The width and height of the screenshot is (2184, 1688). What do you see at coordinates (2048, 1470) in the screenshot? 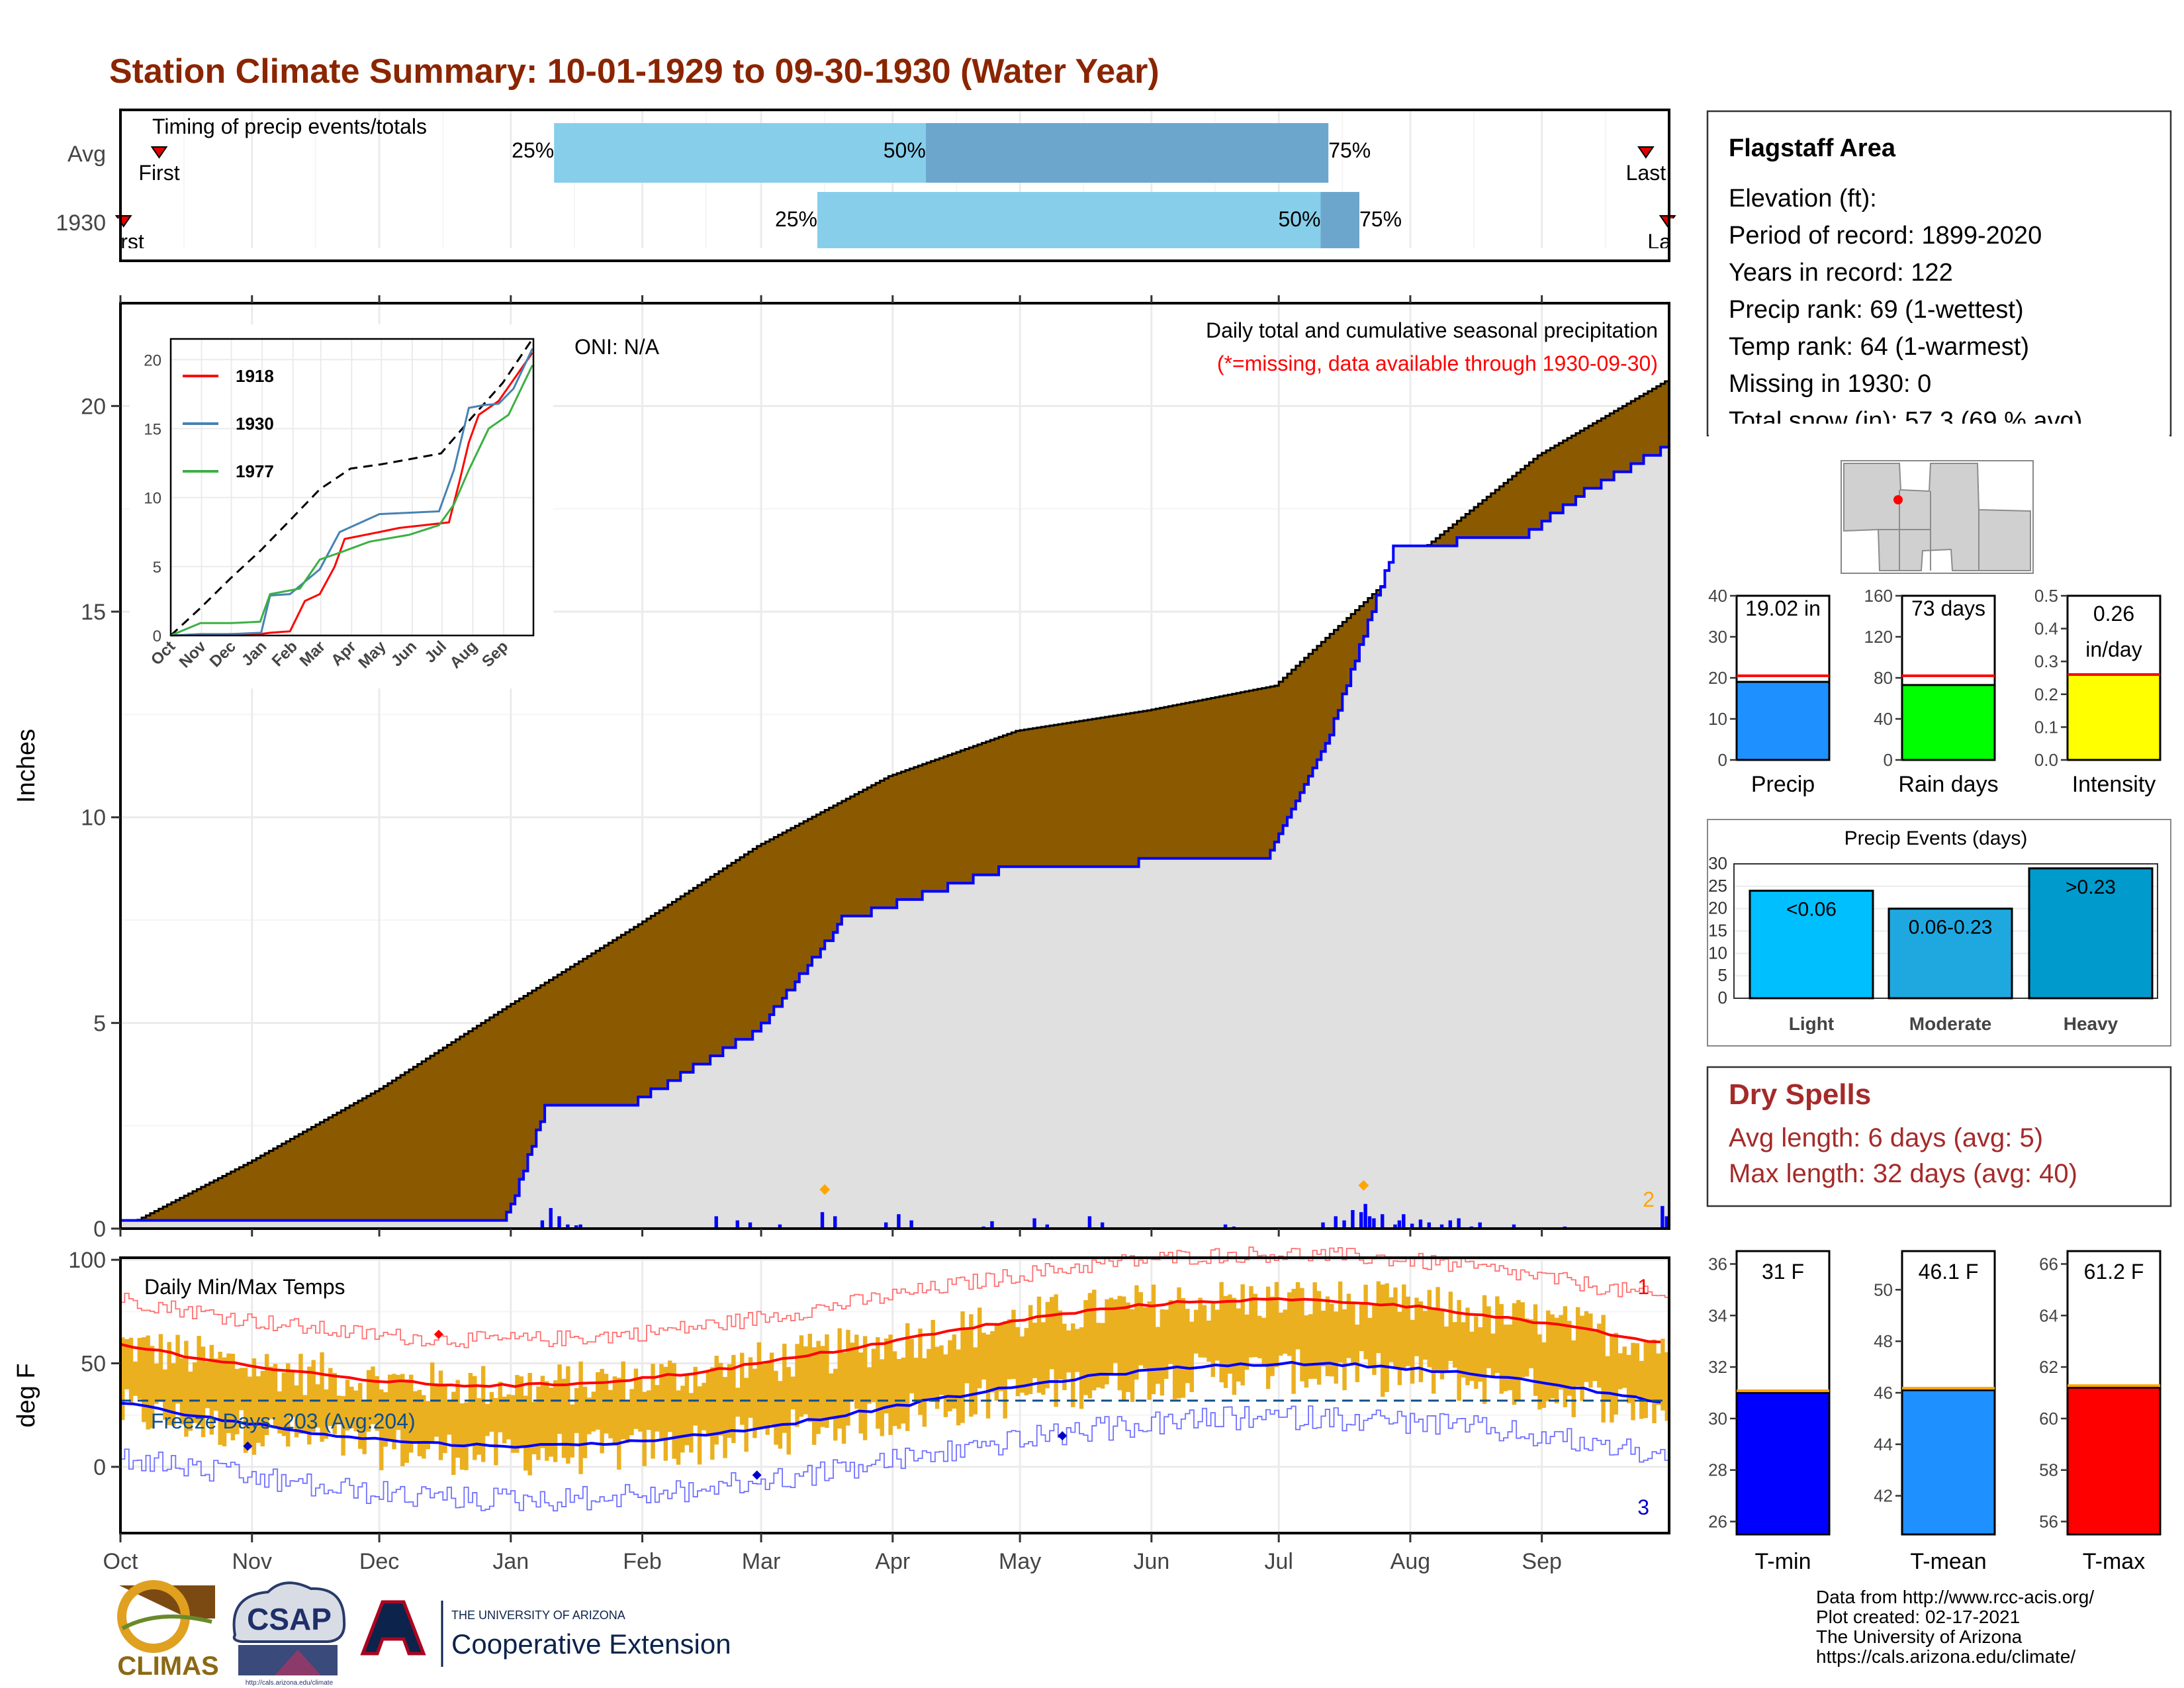
I see `temp-bar-tick: 58` at bounding box center [2048, 1470].